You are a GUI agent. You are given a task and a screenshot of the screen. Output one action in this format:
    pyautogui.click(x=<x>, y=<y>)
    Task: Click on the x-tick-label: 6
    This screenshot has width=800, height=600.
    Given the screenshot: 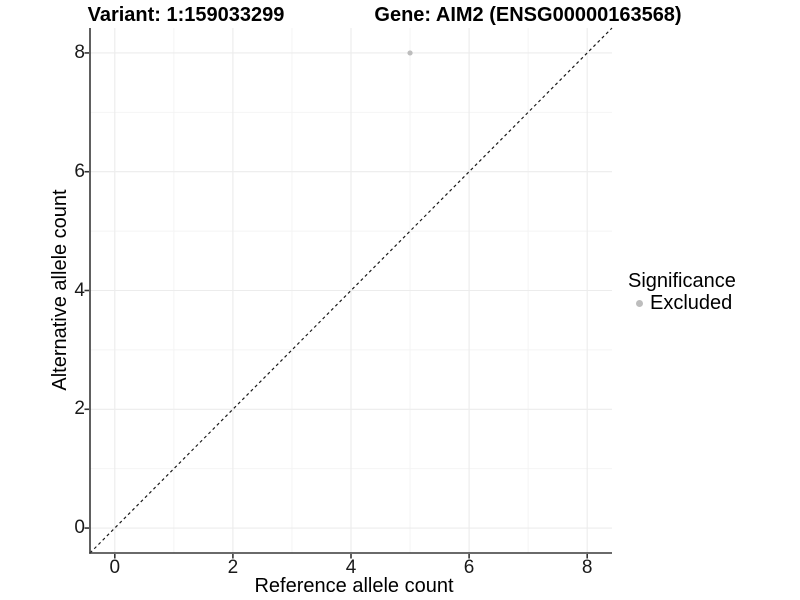 What is the action you would take?
    pyautogui.click(x=469, y=567)
    